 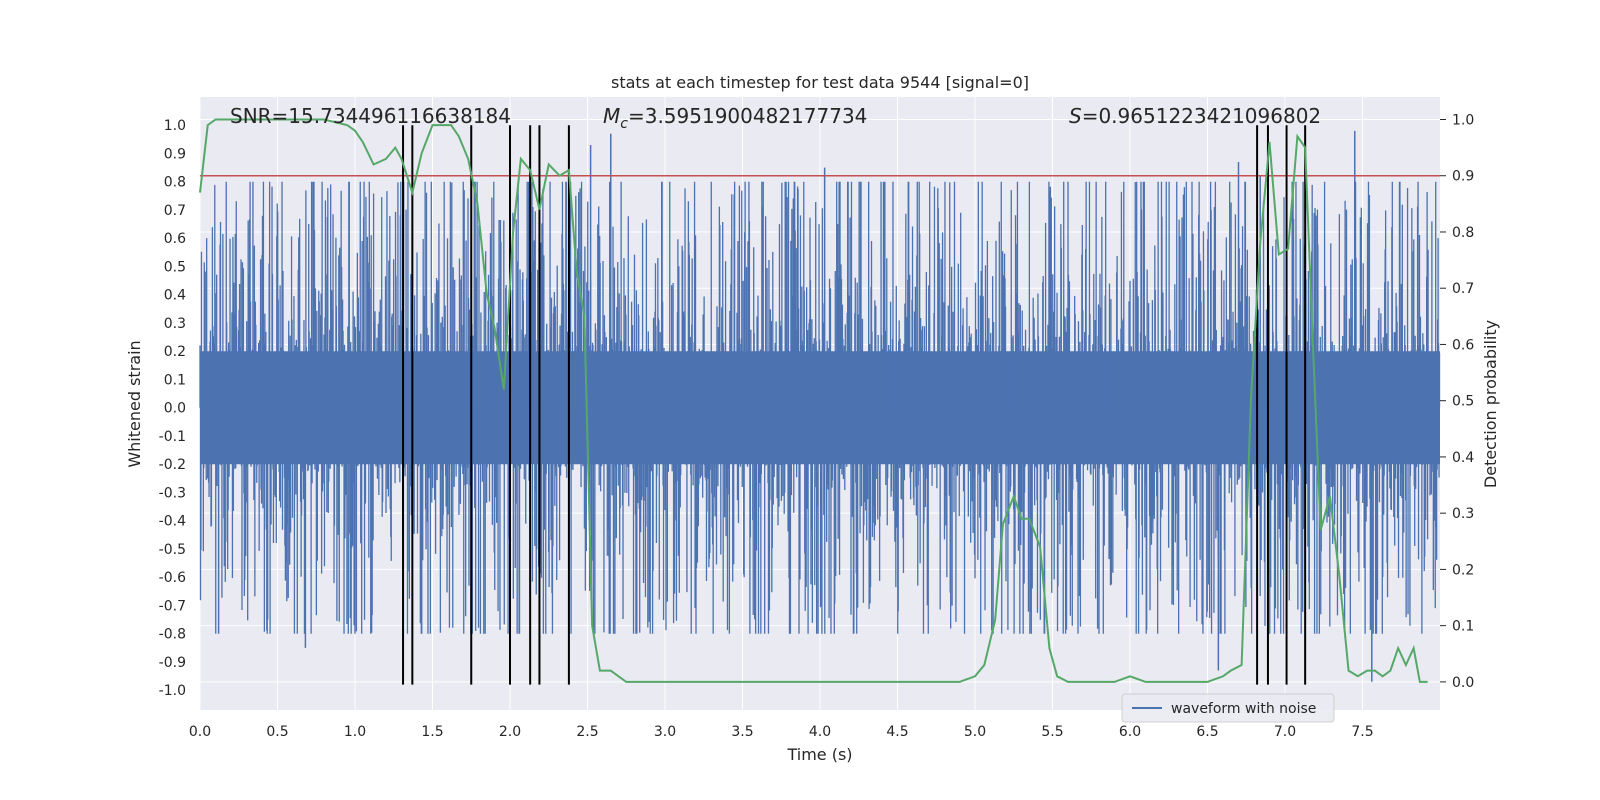 What do you see at coordinates (1052, 732) in the screenshot?
I see `x-tick-label: 5.5` at bounding box center [1052, 732].